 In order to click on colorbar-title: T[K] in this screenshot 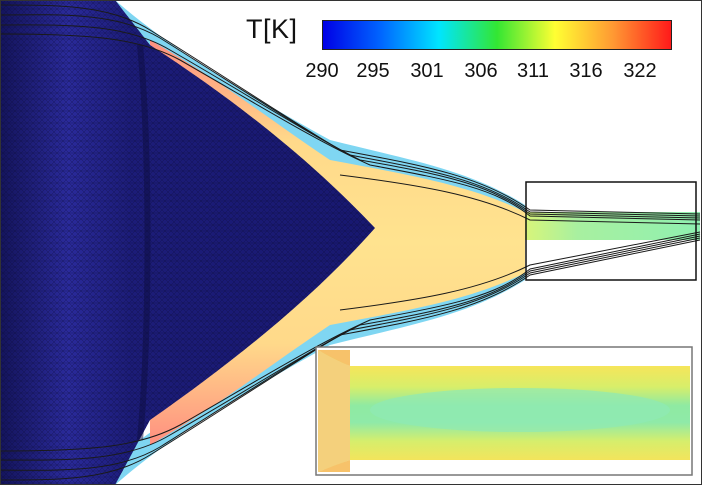, I will do `click(272, 29)`.